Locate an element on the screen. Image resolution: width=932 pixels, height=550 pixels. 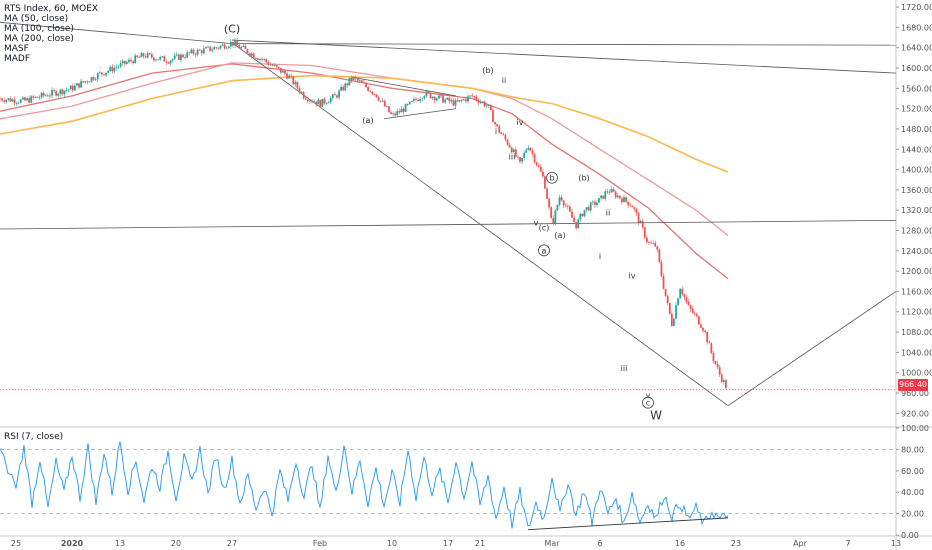
wave-label: (C) is located at coordinates (232, 28).